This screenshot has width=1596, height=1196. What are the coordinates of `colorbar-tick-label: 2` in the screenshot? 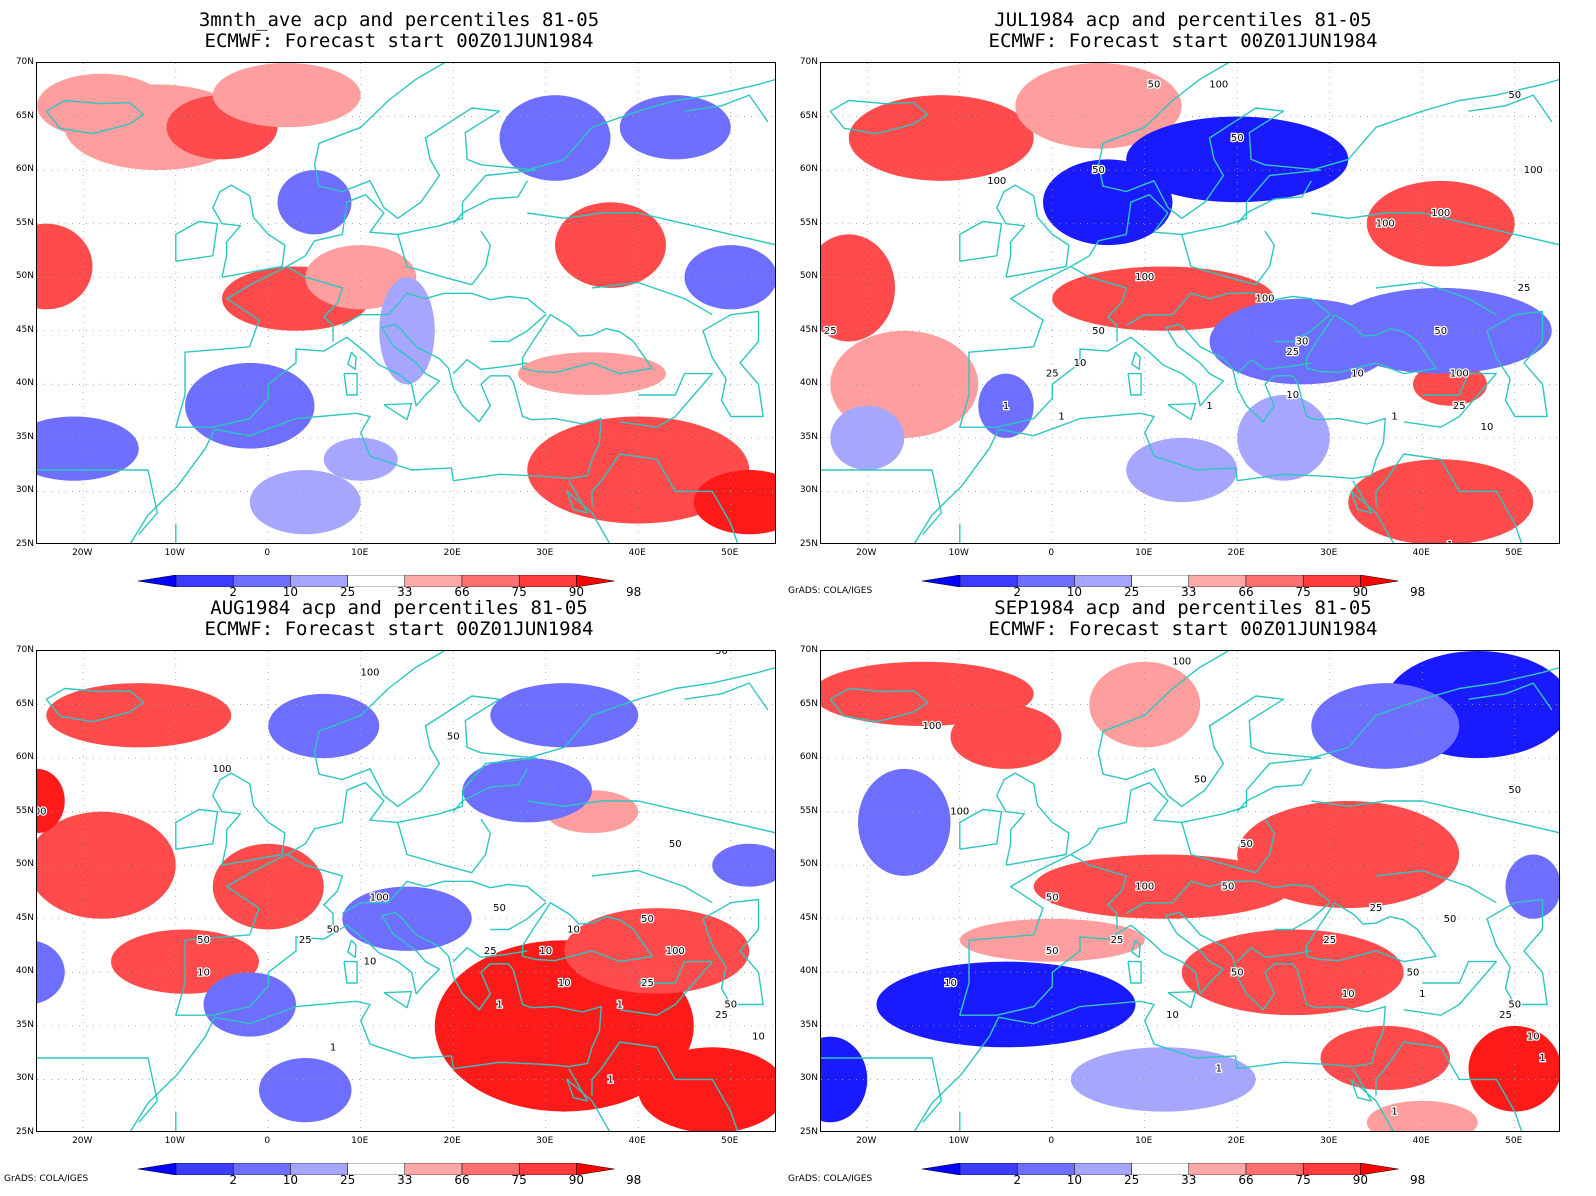 It's located at (1017, 592).